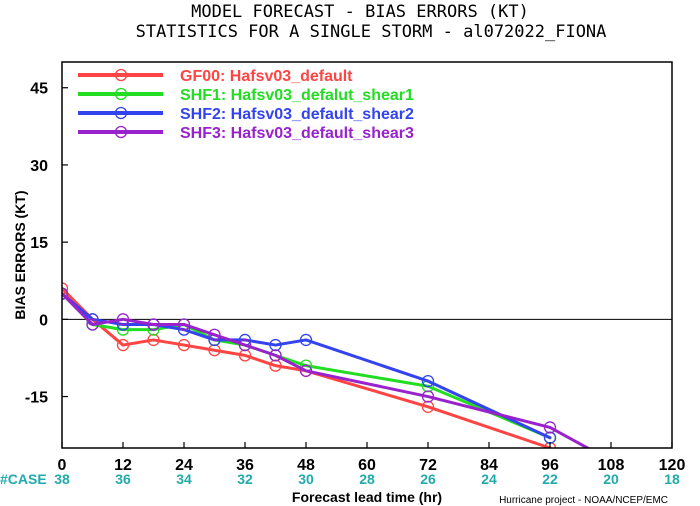 This screenshot has height=506, width=700. Describe the element at coordinates (428, 479) in the screenshot. I see `case-count: 26` at that location.